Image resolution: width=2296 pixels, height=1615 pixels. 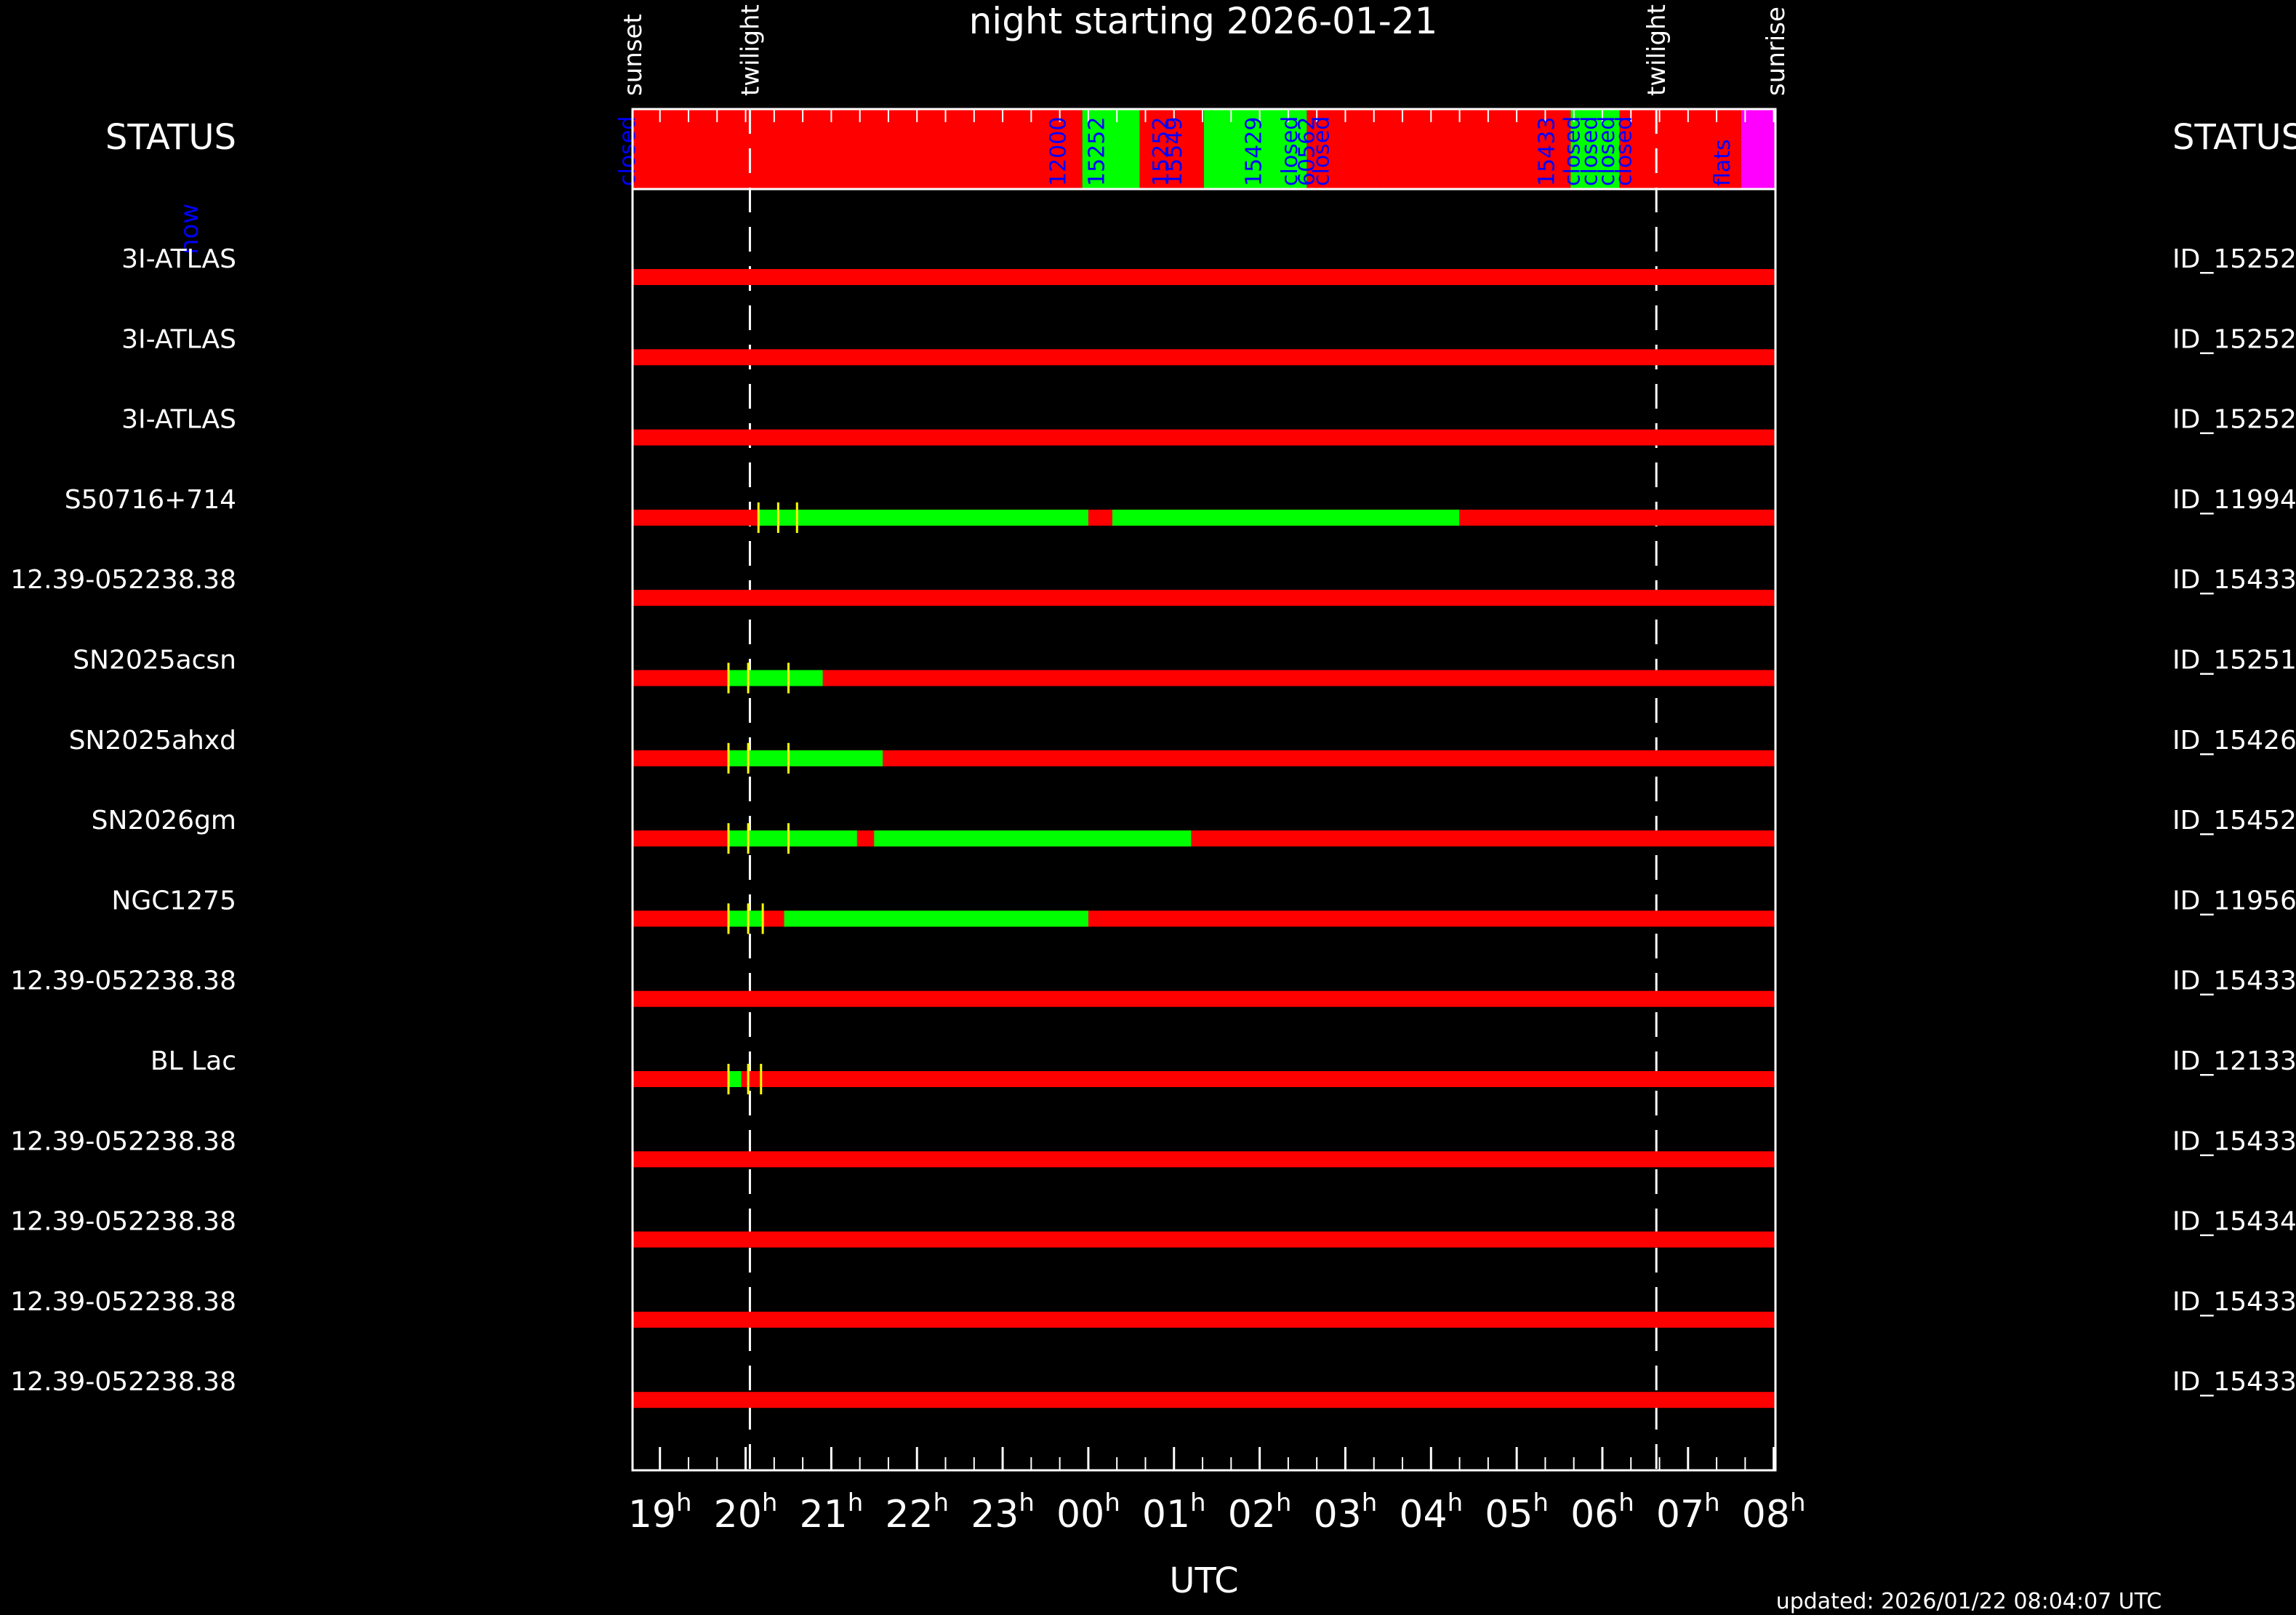 What do you see at coordinates (1776, 51) in the screenshot?
I see `event-label: sunrise` at bounding box center [1776, 51].